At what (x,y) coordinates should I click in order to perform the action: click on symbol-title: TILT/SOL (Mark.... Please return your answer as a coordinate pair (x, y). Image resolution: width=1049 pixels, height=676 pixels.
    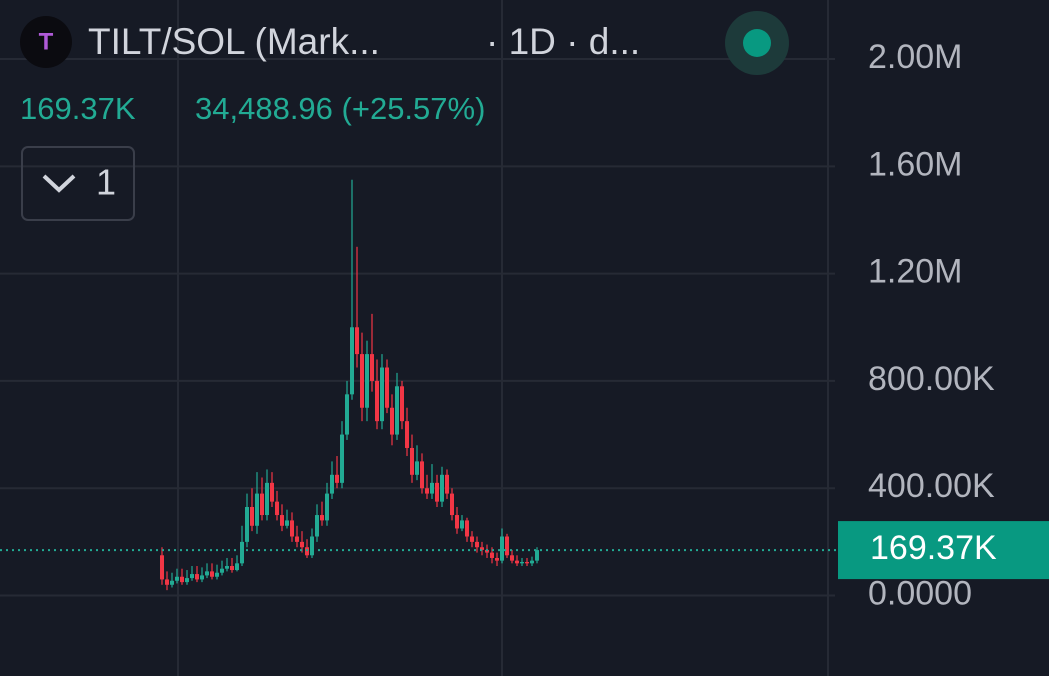
    Looking at the image, I should click on (234, 41).